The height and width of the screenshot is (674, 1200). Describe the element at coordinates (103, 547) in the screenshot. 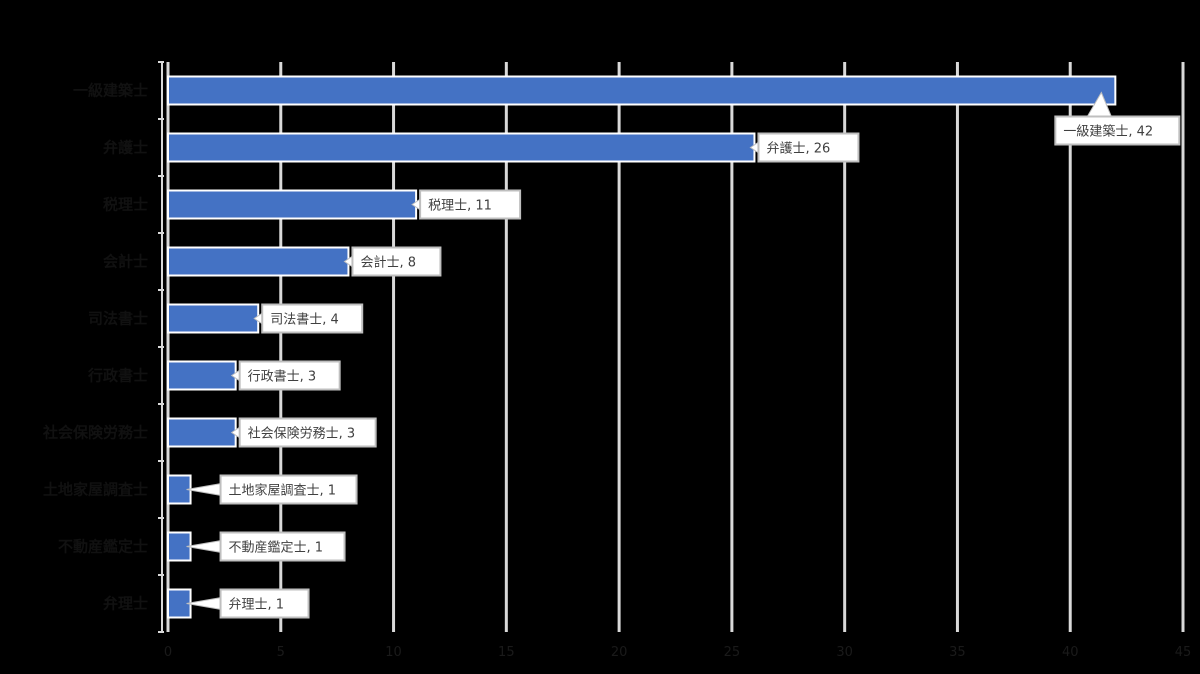

I see `category-label: 不動産鑑定士` at that location.